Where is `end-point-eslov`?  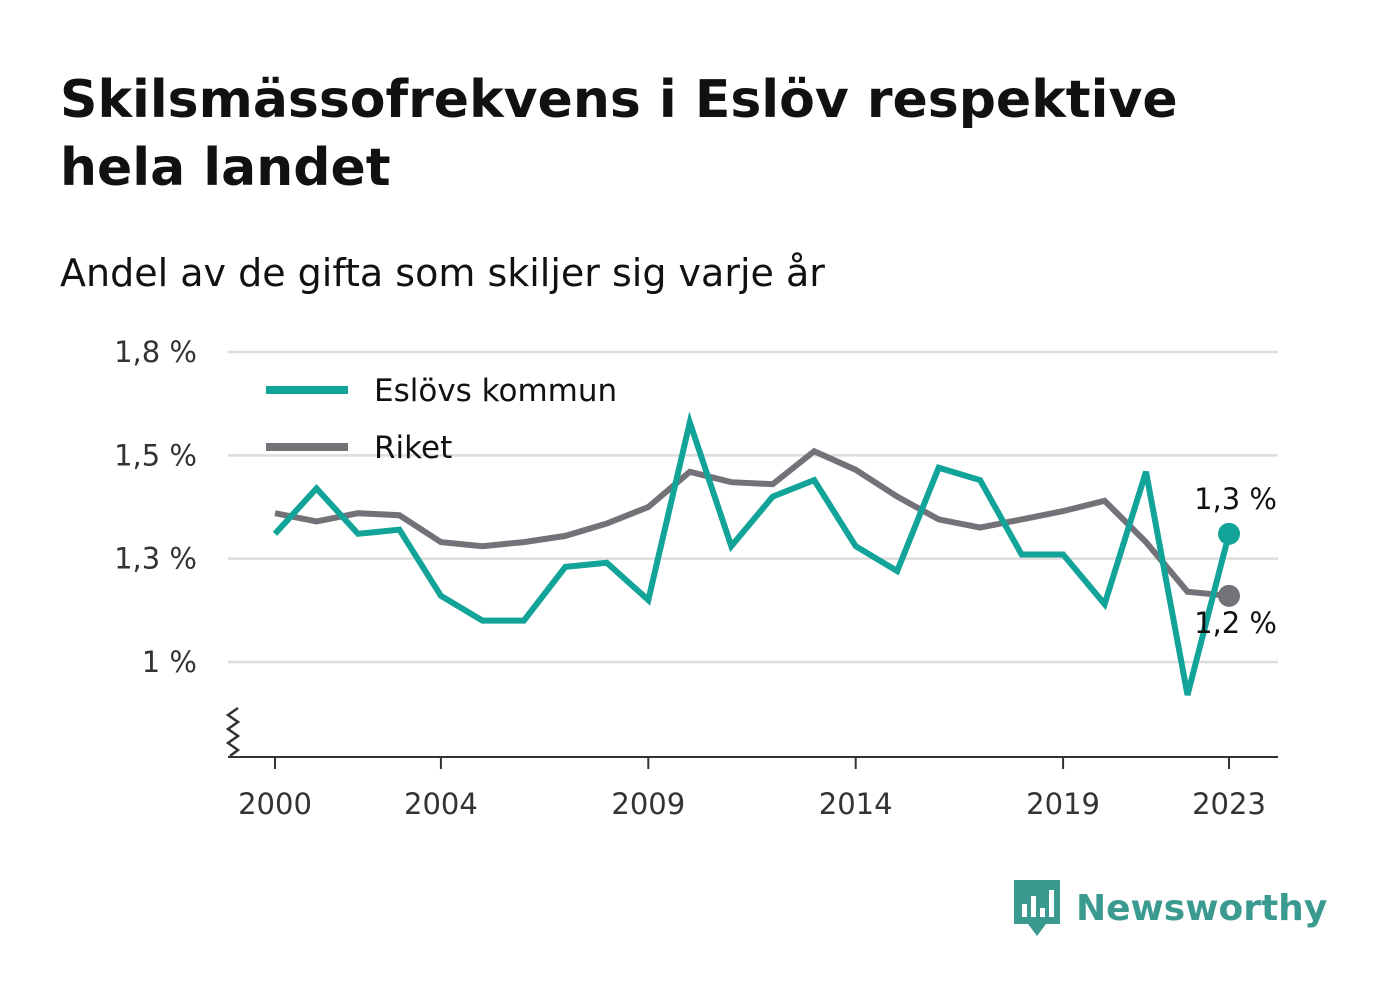 end-point-eslov is located at coordinates (1229, 533).